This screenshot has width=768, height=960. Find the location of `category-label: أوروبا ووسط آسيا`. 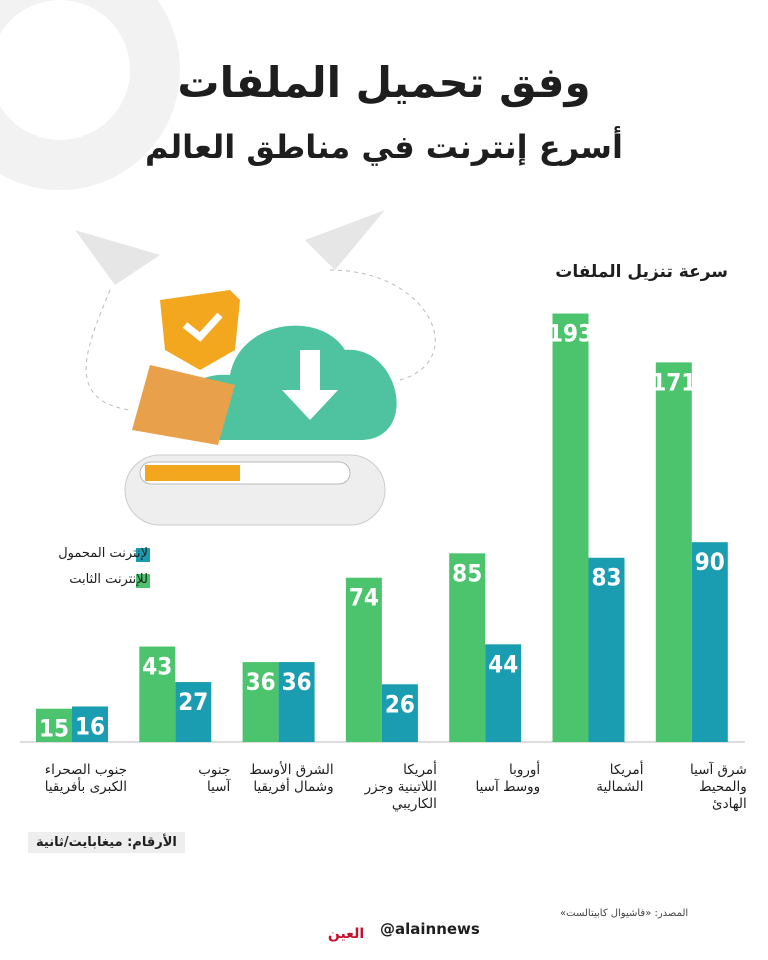

category-label: أوروبا ووسط آسيا is located at coordinates (508, 778).